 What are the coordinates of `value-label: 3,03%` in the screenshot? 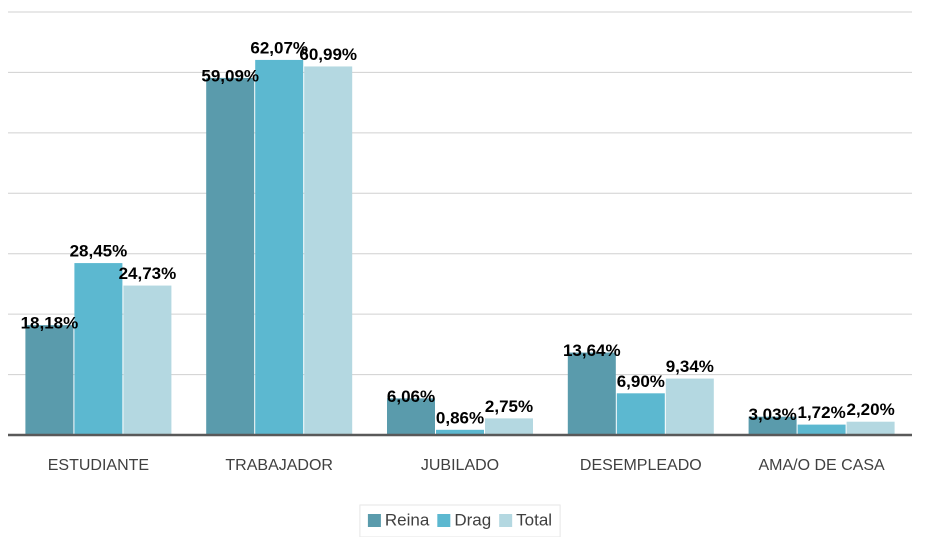 It's located at (772, 414).